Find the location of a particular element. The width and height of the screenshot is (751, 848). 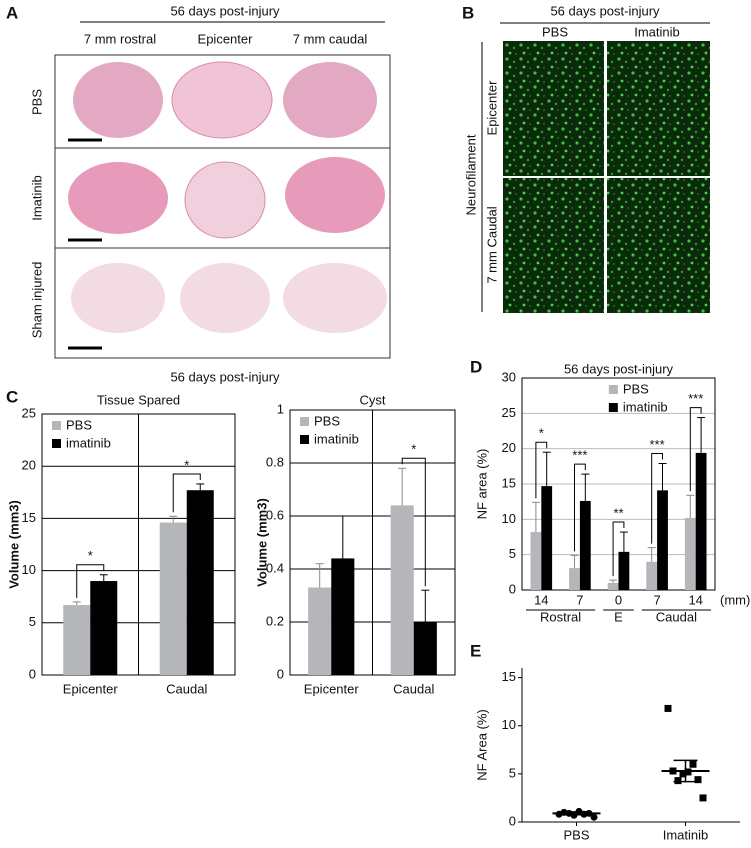

x-tick-label: Epicenter is located at coordinates (91, 688).